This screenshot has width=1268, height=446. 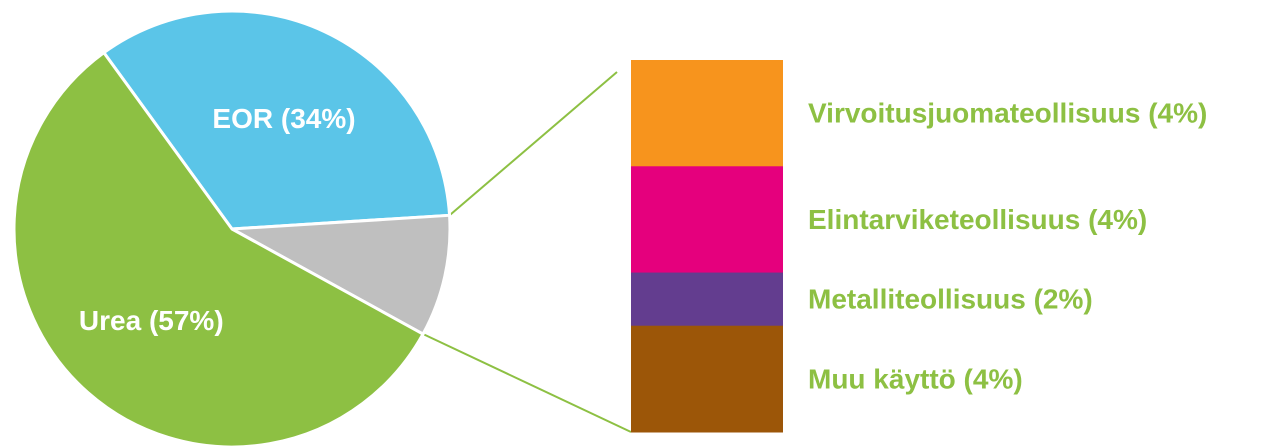 What do you see at coordinates (1007, 113) in the screenshot?
I see `bar-label-virvoitusjuomateollisuus-4: Virvoitusjuomateollisuus (4%)` at bounding box center [1007, 113].